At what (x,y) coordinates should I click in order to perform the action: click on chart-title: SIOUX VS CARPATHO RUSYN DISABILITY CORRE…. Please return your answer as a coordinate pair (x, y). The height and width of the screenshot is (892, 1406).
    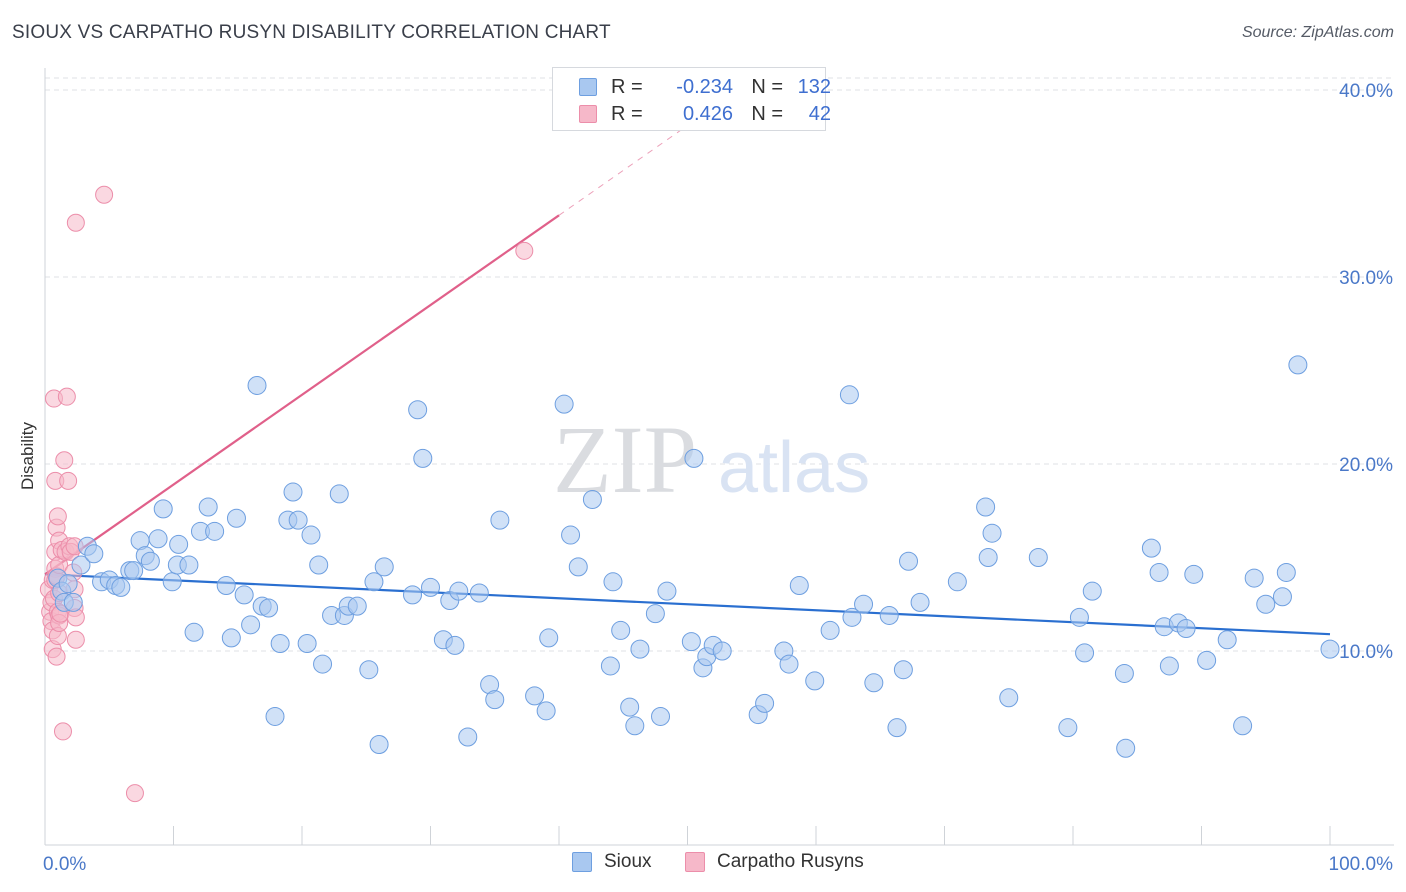
    Looking at the image, I should click on (311, 32).